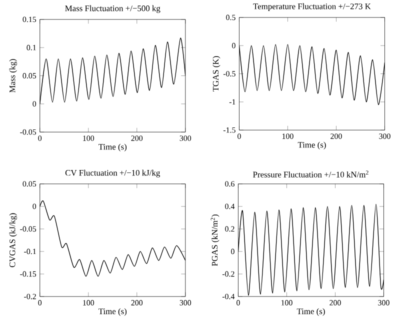 This screenshot has height=323, width=394. Describe the element at coordinates (312, 7) in the screenshot. I see `chart-title: Temperature Fluctuation +/−273 K` at that location.